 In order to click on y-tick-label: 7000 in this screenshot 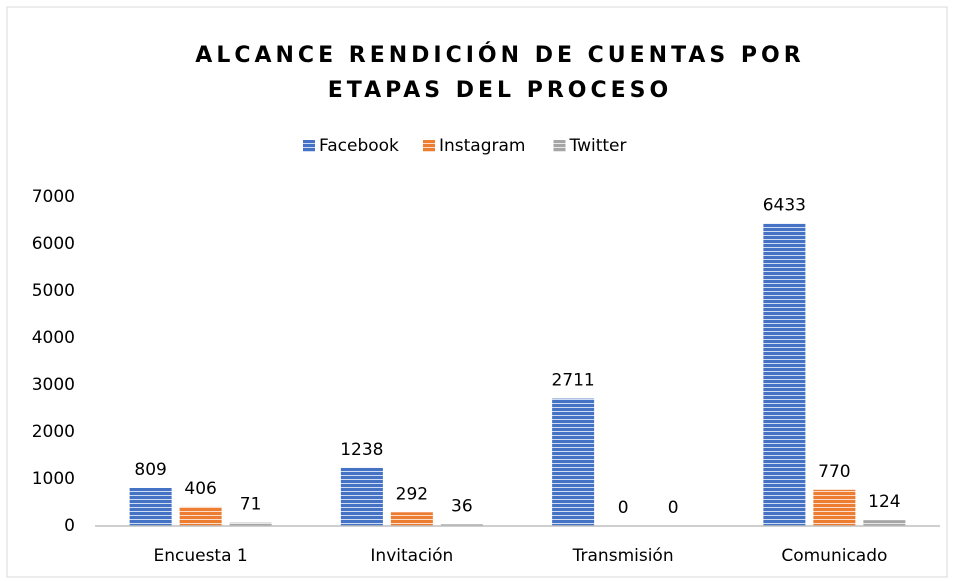, I will do `click(53, 197)`.